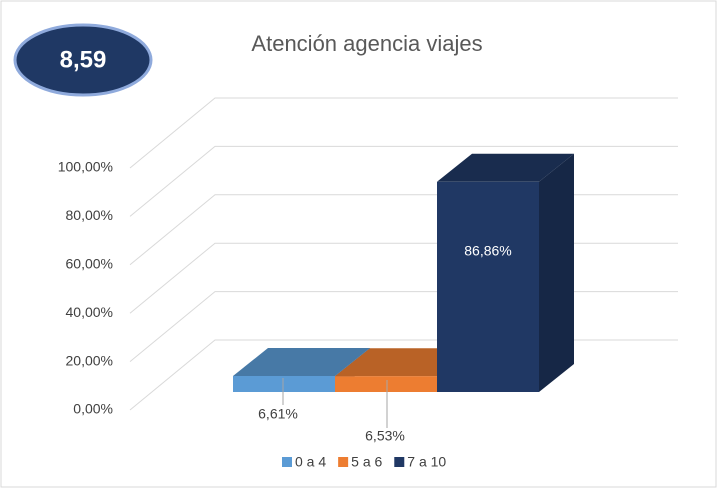 This screenshot has height=489, width=718. Describe the element at coordinates (278, 414) in the screenshot. I see `data-label: 6,61%` at that location.